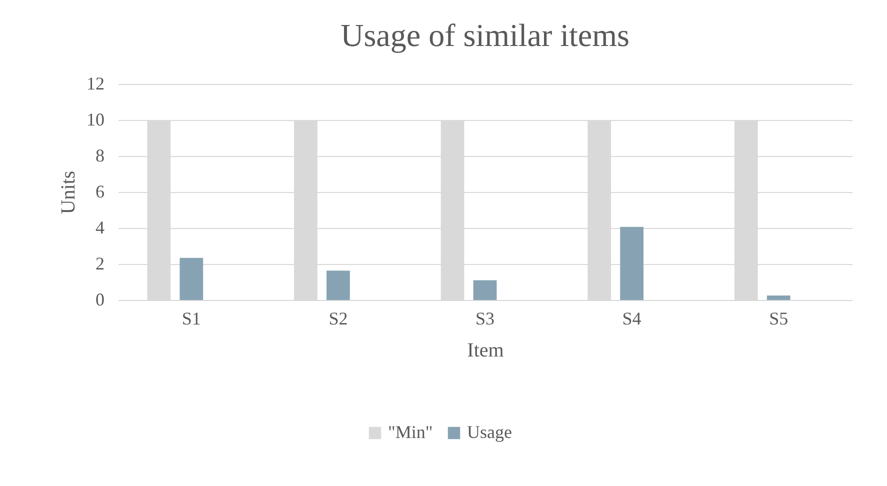 This screenshot has width=887, height=486. Describe the element at coordinates (778, 318) in the screenshot. I see `x-tick-label: S5` at that location.